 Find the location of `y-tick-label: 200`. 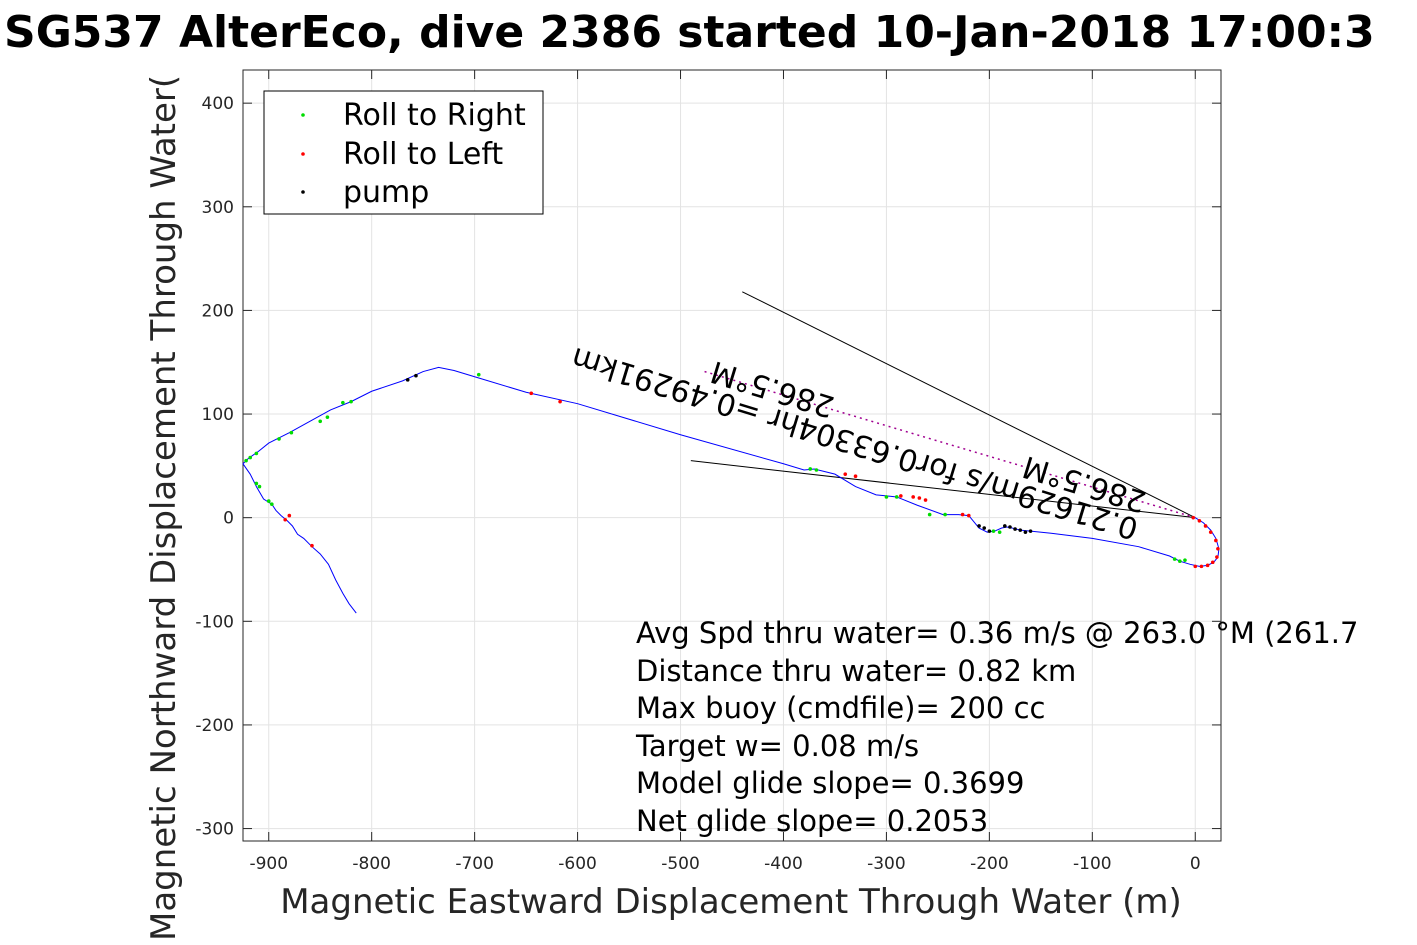

y-tick-label: 200 is located at coordinates (218, 311).